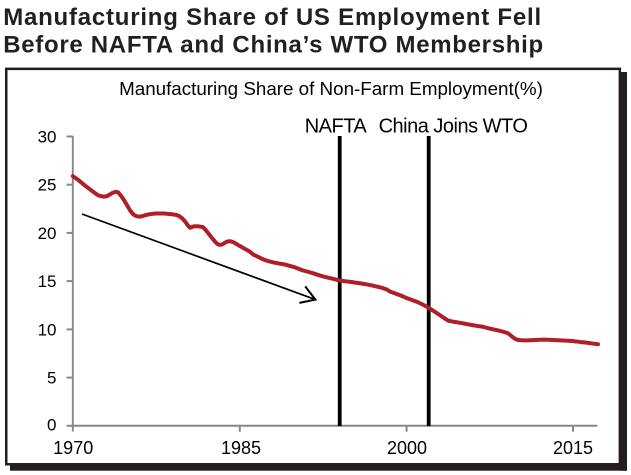 The height and width of the screenshot is (475, 631). Describe the element at coordinates (453, 127) in the screenshot. I see `svg-text: China Joins WTO` at that location.